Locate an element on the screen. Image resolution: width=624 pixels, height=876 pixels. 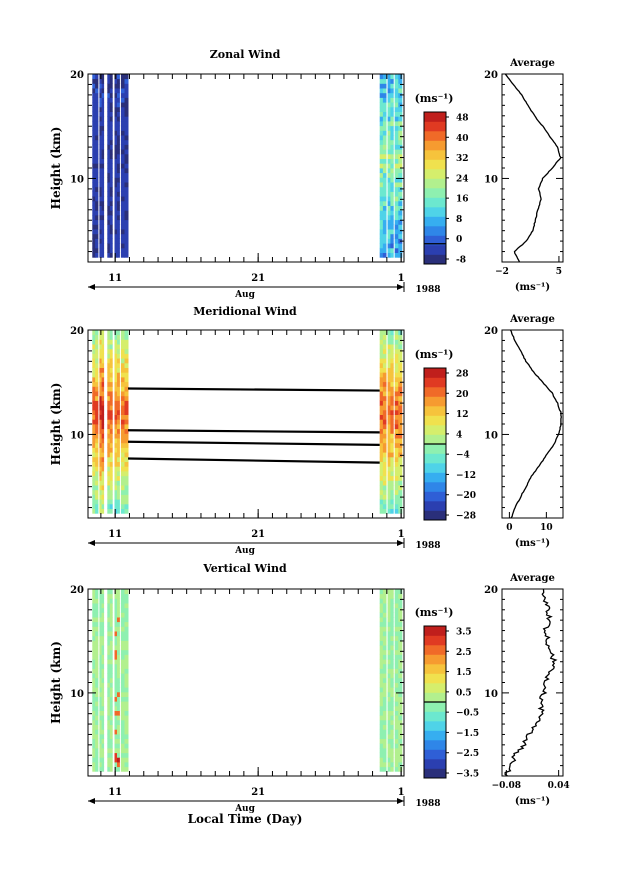
month-arrow-head-left is located at coordinates (91, 543).